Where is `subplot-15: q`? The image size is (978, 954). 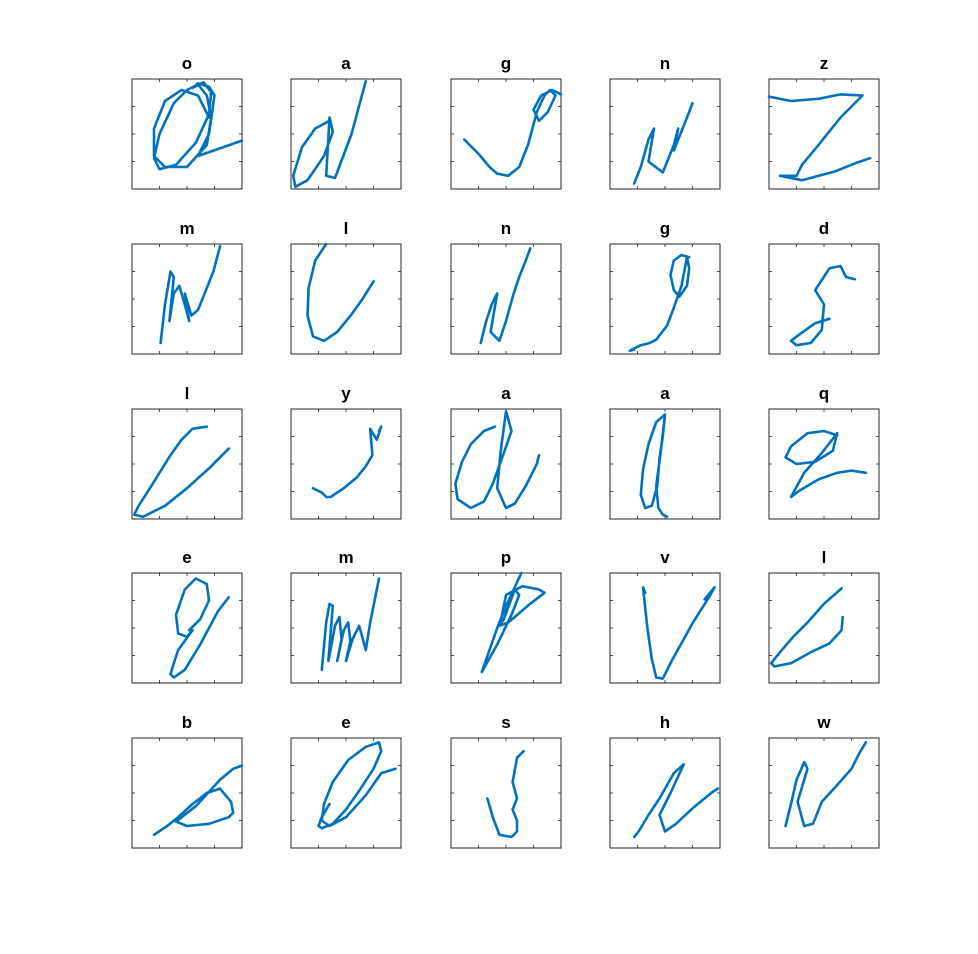 subplot-15: q is located at coordinates (824, 452).